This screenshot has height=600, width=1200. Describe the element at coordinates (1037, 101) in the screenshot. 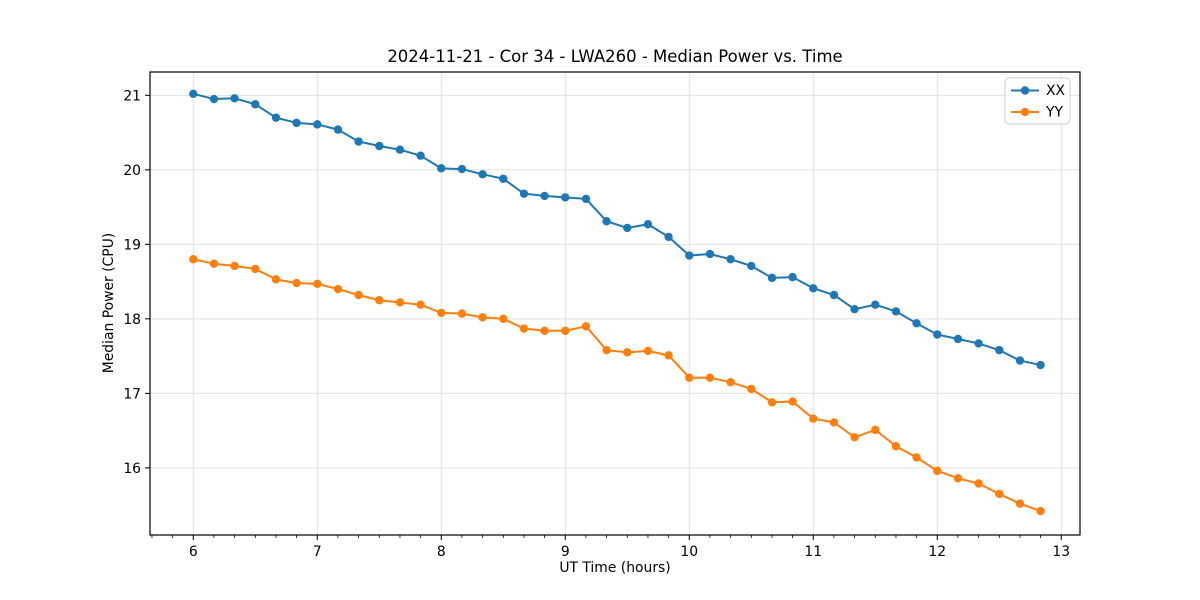

I see `legend: XX YY` at that location.